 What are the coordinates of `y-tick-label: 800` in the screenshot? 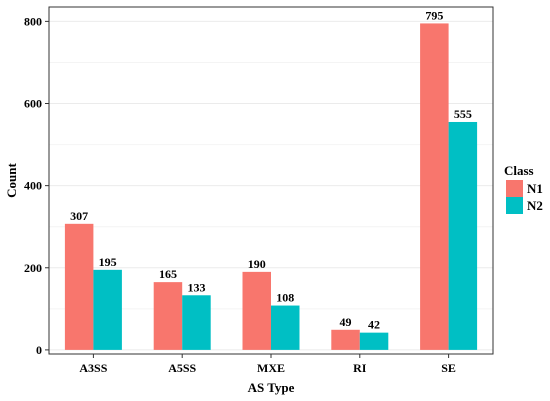 It's located at (33, 21).